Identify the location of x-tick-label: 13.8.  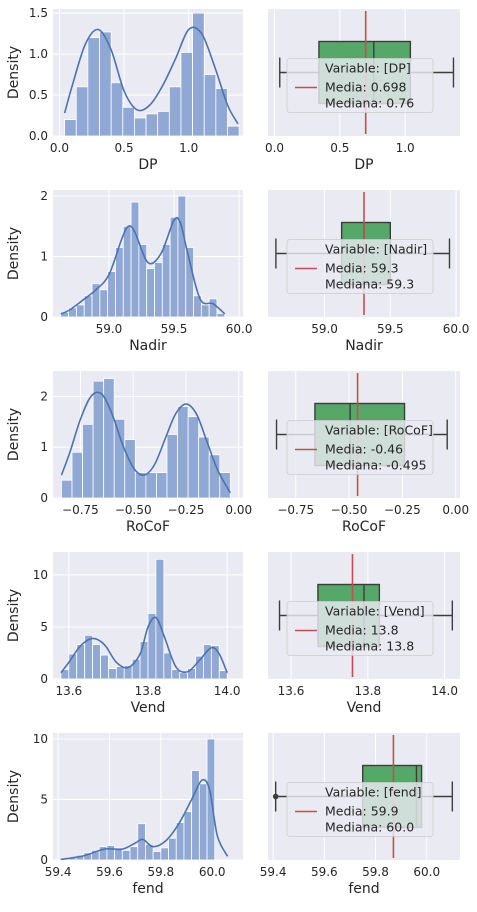
(367, 691).